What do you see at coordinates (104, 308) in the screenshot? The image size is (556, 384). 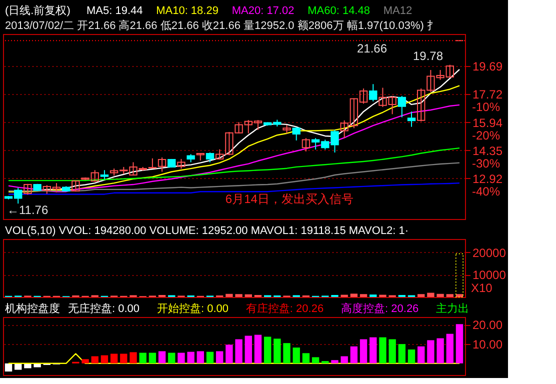 I see `text: 无庄控盘: 0.00` at bounding box center [104, 308].